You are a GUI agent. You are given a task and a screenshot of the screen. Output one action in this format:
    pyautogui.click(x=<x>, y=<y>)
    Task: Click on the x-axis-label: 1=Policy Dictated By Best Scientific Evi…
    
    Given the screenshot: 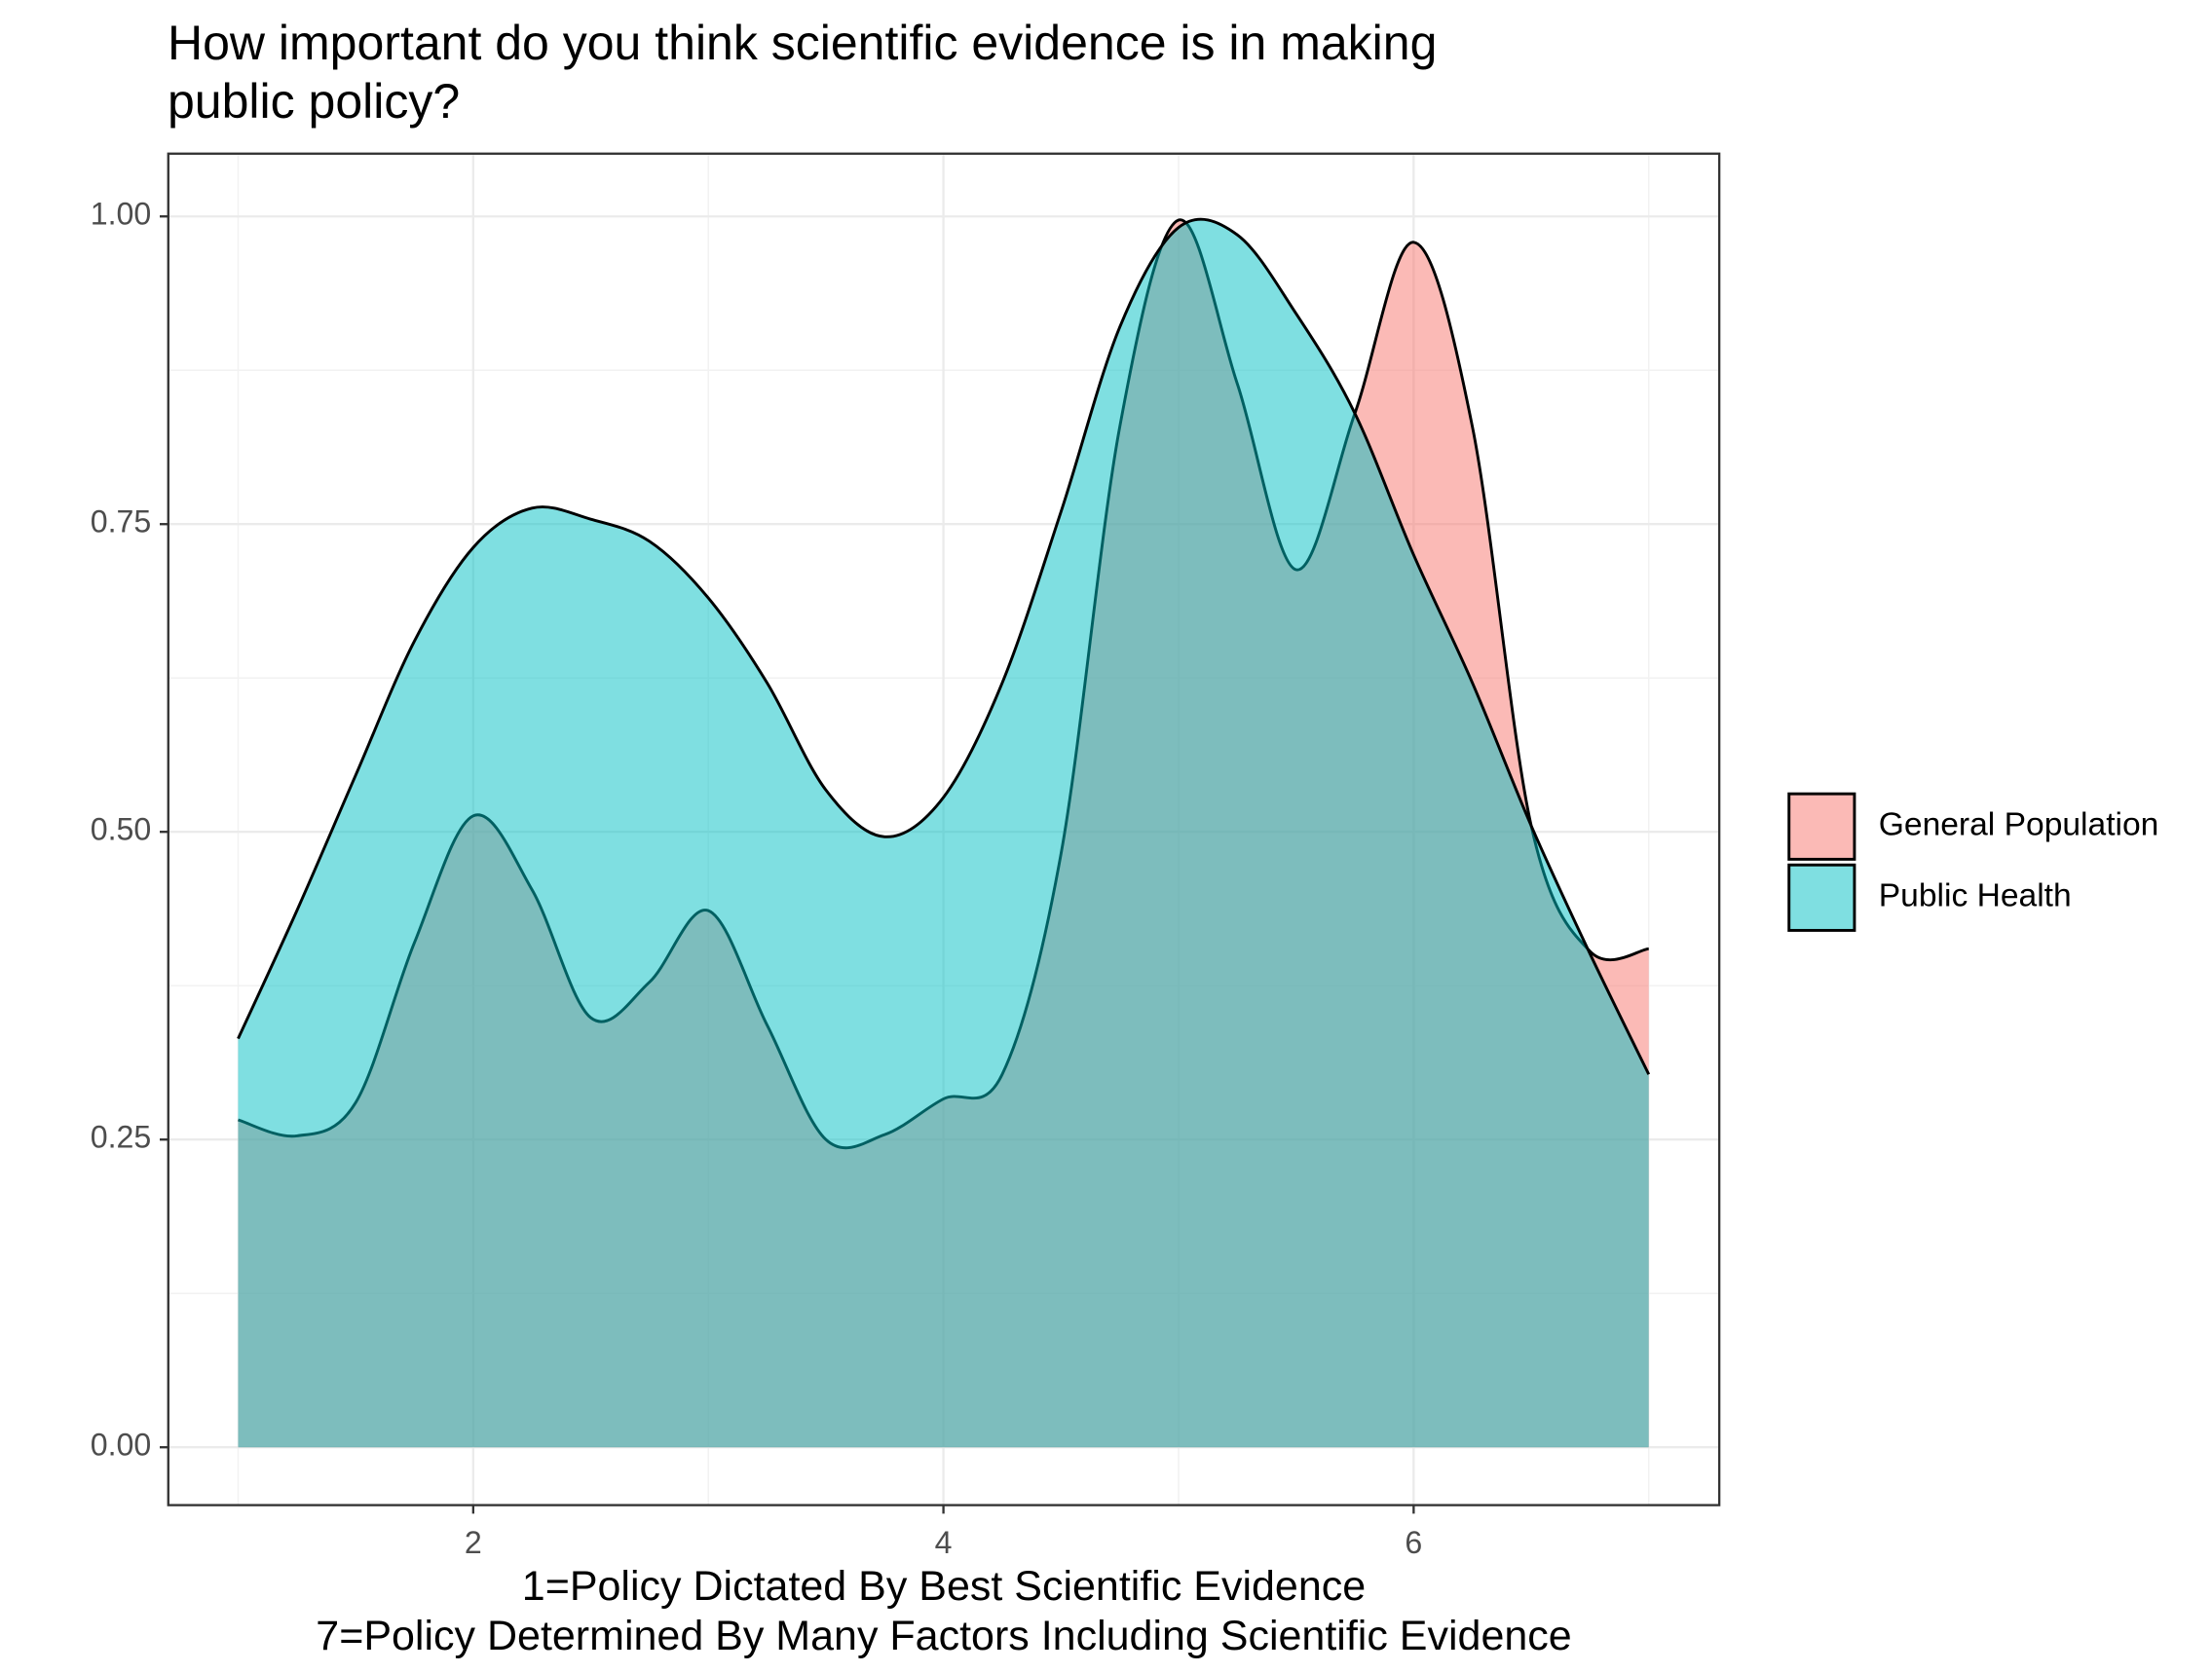 What is the action you would take?
    pyautogui.click(x=944, y=1611)
    